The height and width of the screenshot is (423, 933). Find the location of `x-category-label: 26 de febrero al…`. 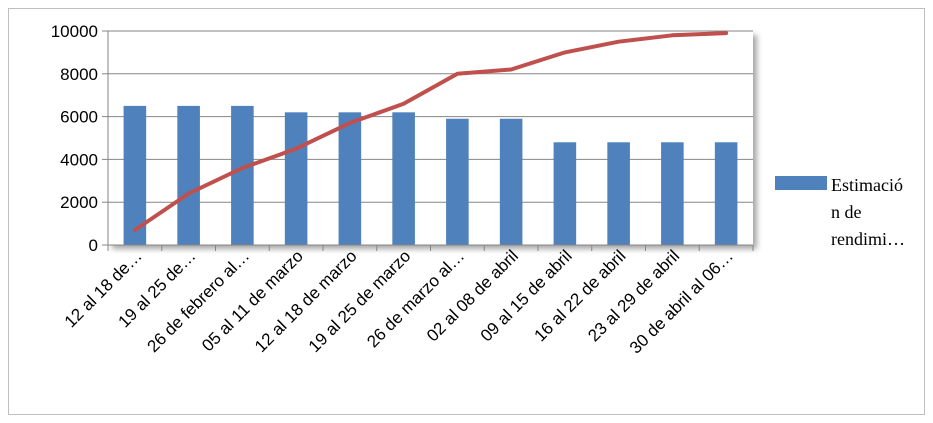

x-category-label: 26 de febrero al… is located at coordinates (199, 301).